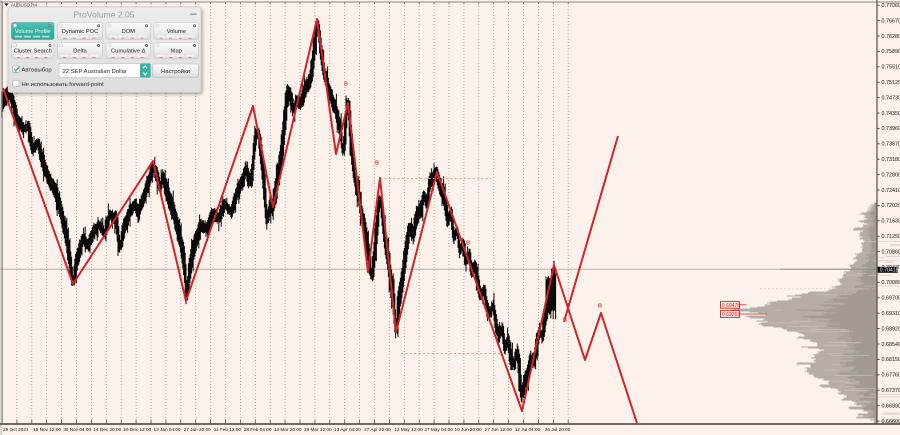  What do you see at coordinates (408, 429) in the screenshot?
I see `svg-text: 12 May 12:00` at bounding box center [408, 429].